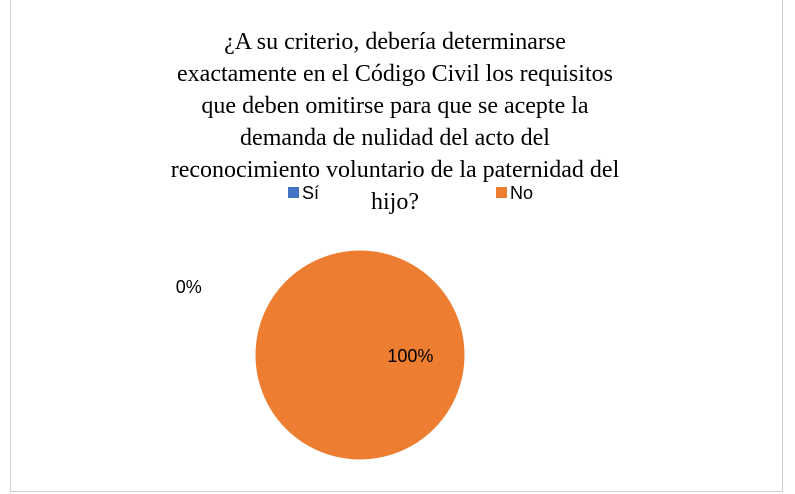 The height and width of the screenshot is (494, 795). Describe the element at coordinates (189, 287) in the screenshot. I see `data-label: 0%` at that location.